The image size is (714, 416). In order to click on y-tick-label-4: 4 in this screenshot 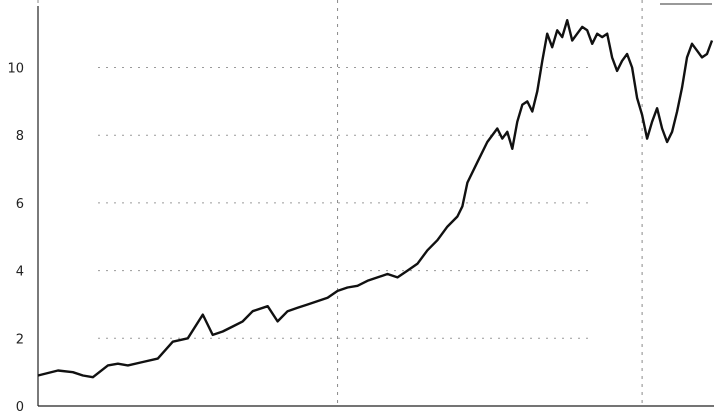, I will do `click(20, 272)`.